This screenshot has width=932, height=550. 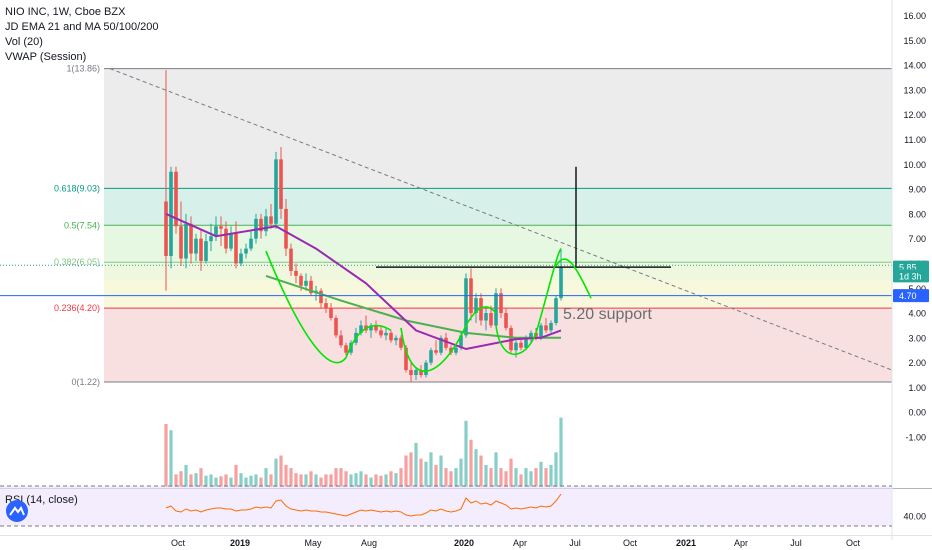 I want to click on price-label-text: 4.70, so click(x=908, y=296).